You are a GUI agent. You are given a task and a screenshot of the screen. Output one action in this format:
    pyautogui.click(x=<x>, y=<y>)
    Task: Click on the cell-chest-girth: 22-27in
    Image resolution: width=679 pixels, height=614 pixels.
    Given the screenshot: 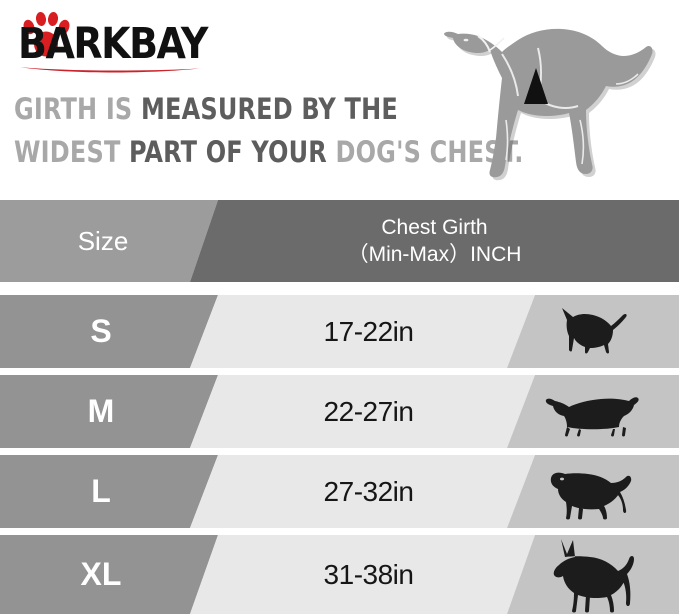 What is the action you would take?
    pyautogui.click(x=362, y=411)
    